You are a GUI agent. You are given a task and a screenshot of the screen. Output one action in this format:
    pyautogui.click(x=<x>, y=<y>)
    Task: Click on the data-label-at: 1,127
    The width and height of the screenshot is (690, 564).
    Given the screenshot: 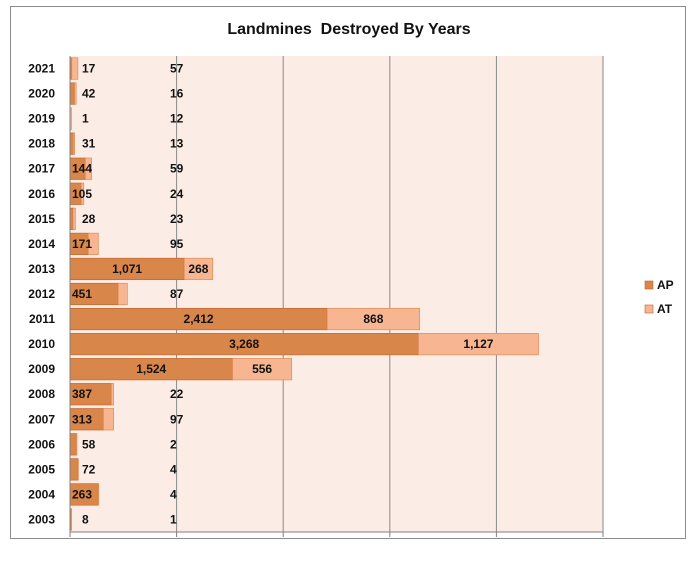 What is the action you would take?
    pyautogui.click(x=478, y=344)
    